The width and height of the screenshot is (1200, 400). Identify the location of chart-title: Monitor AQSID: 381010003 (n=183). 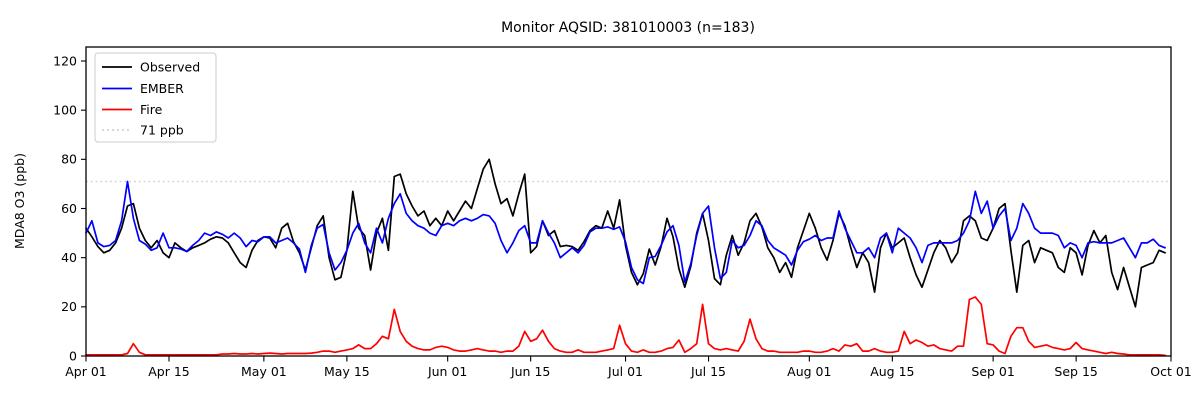
(628, 28).